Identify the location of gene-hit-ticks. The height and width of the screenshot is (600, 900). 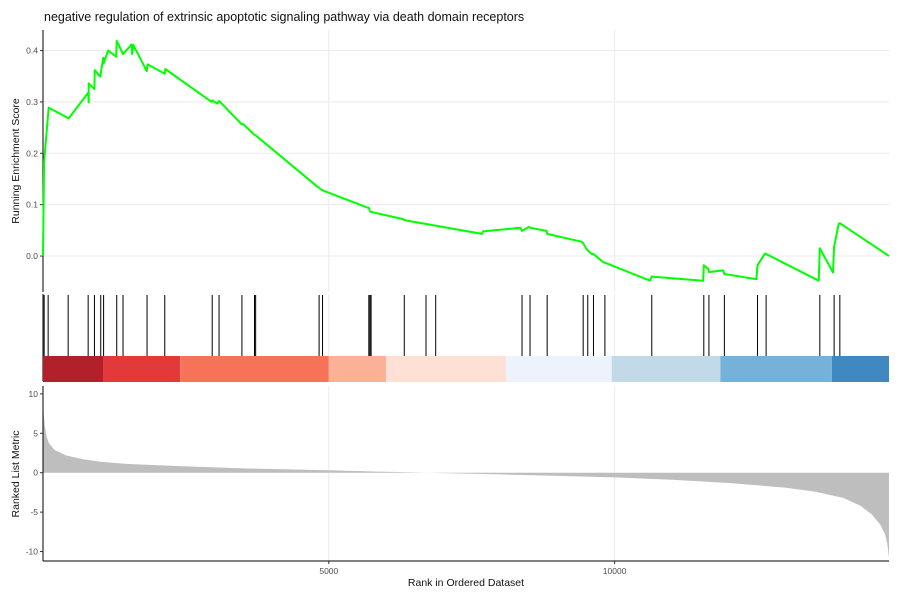
(442, 325).